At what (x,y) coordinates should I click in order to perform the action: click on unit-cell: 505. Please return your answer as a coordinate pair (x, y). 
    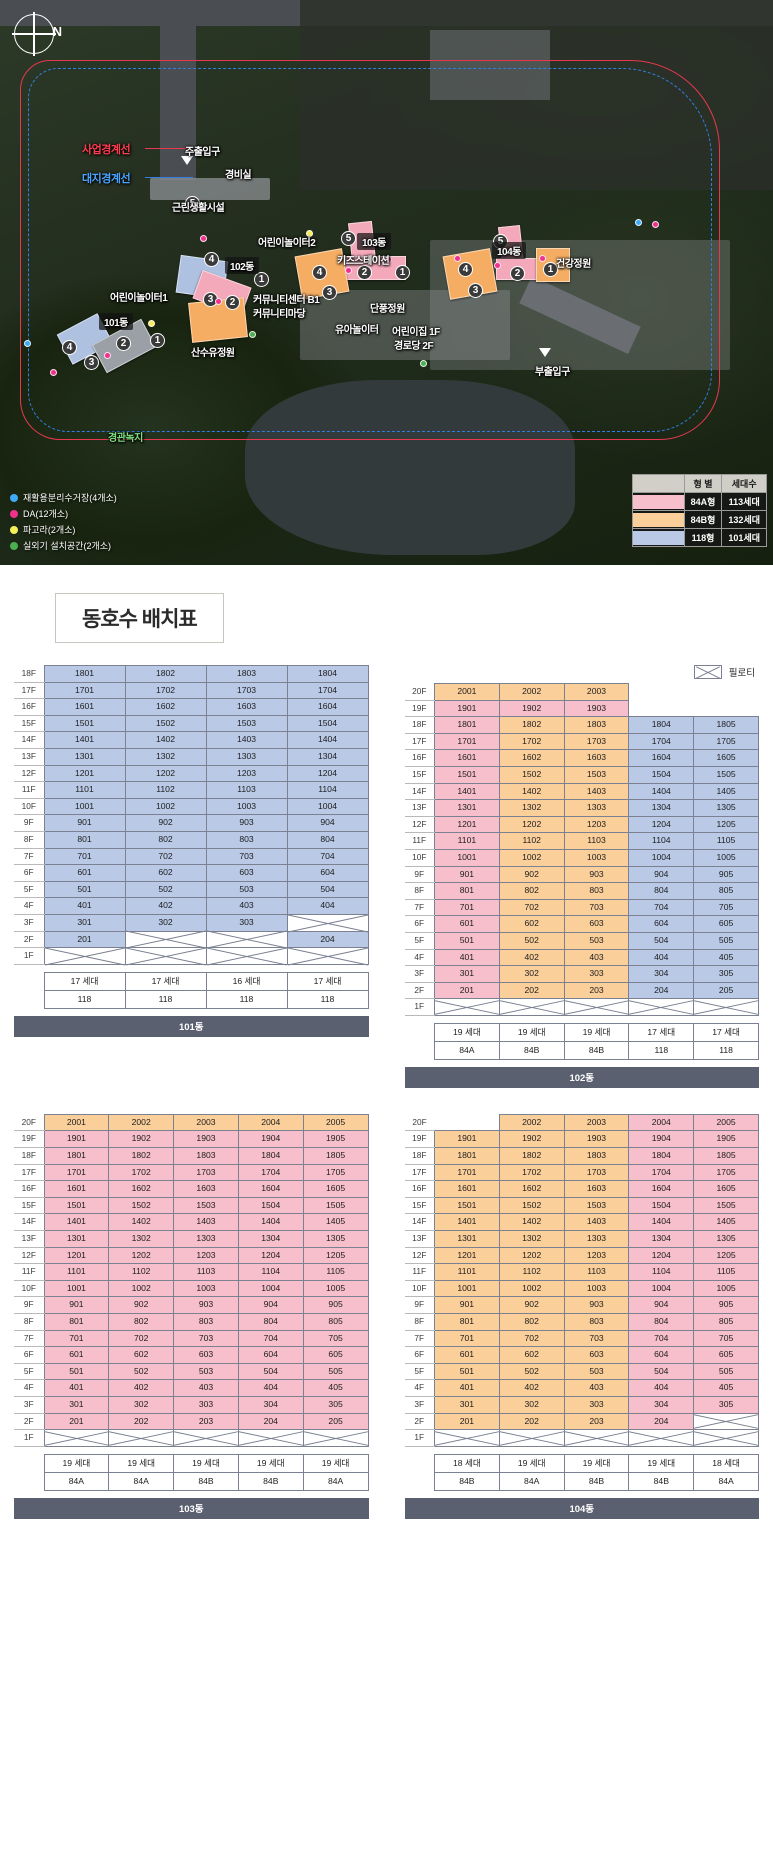
    Looking at the image, I should click on (726, 940).